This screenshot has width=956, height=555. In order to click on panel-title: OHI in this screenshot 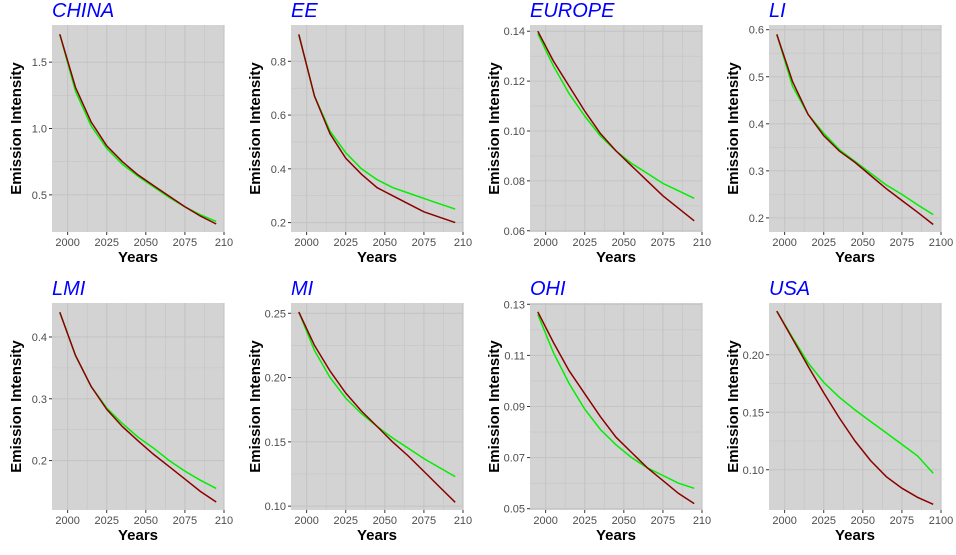, I will do `click(548, 289)`.